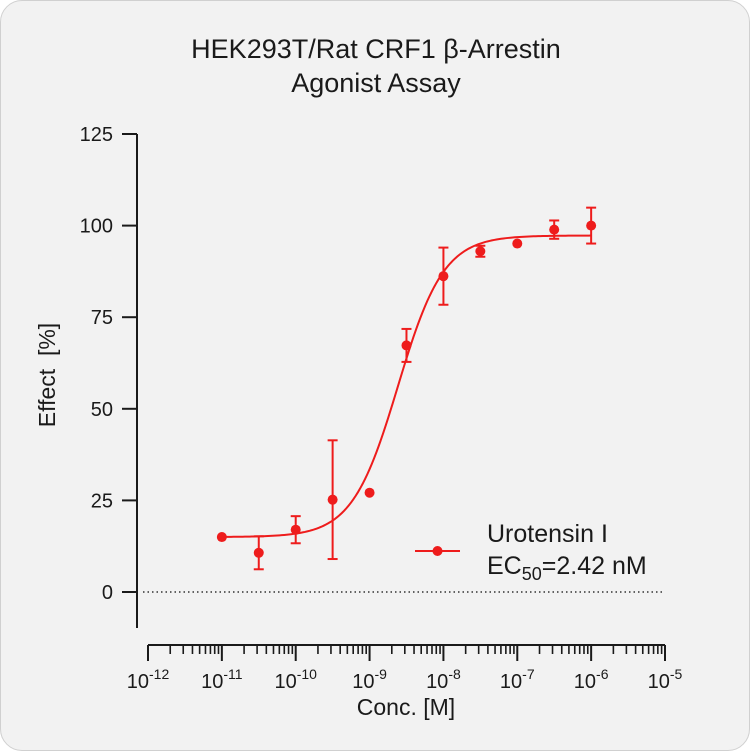 The height and width of the screenshot is (751, 750). Describe the element at coordinates (102, 318) in the screenshot. I see `y-tick-label: 75` at that location.